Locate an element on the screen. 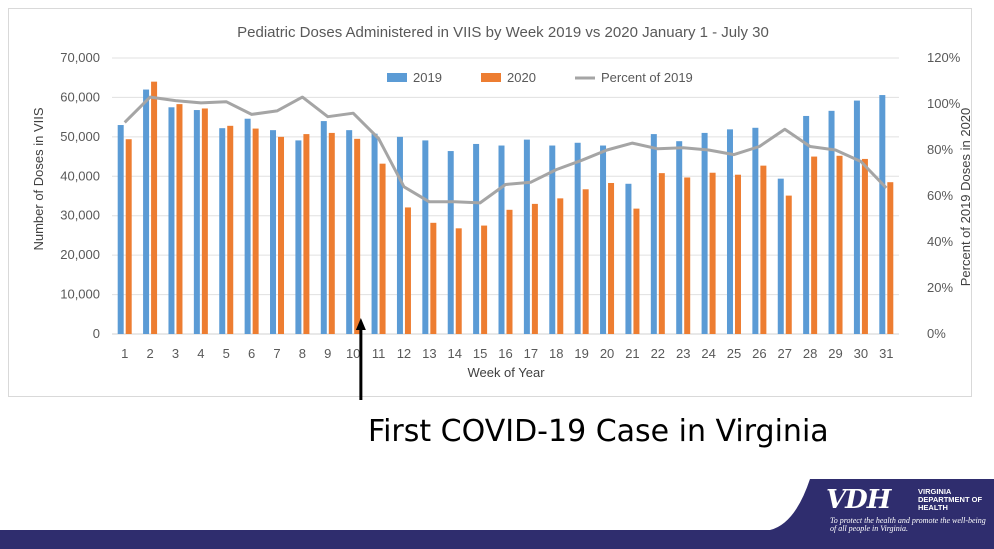 This screenshot has height=549, width=994. y2-tick-label: 100% is located at coordinates (944, 103).